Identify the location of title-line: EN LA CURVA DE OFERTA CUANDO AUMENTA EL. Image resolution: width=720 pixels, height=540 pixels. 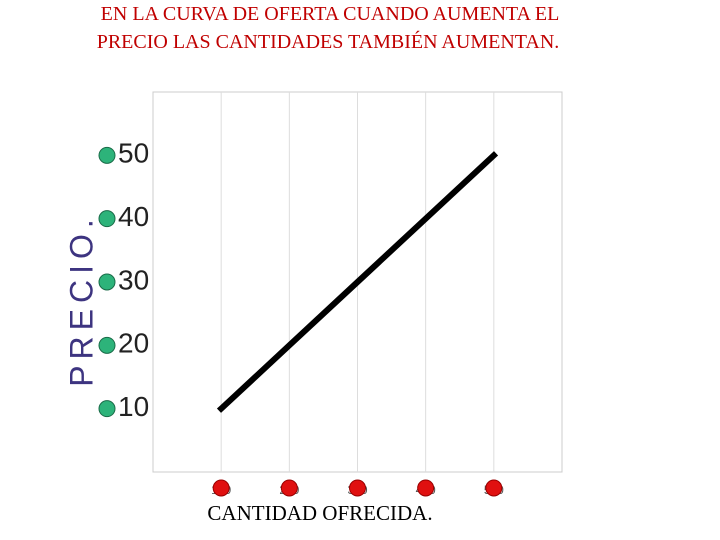
(330, 14).